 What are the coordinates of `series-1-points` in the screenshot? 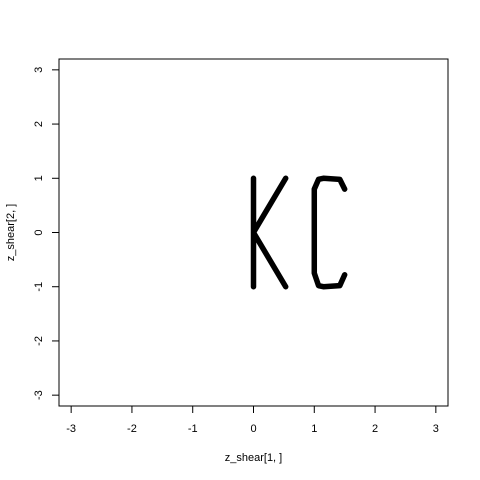 It's located at (329, 232).